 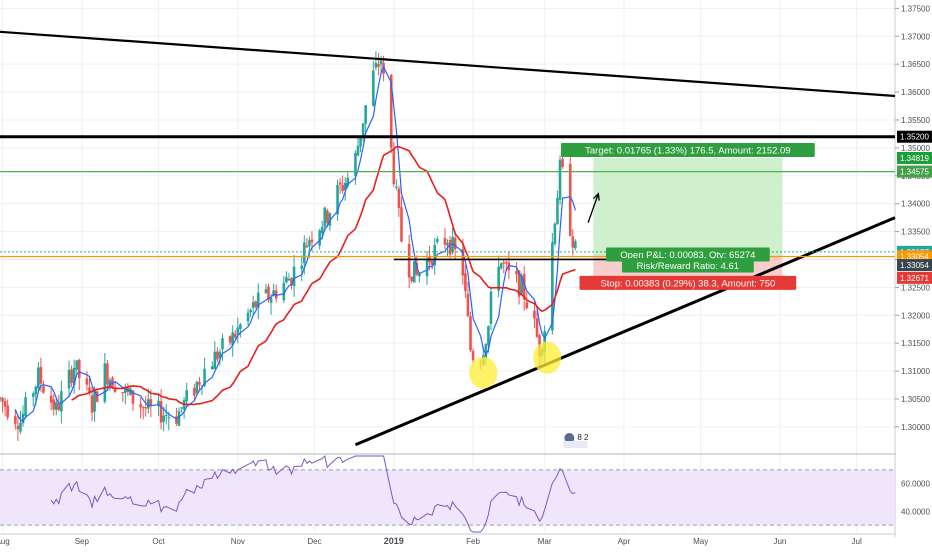 I want to click on price-tick-label: 1.31500, so click(x=915, y=343).